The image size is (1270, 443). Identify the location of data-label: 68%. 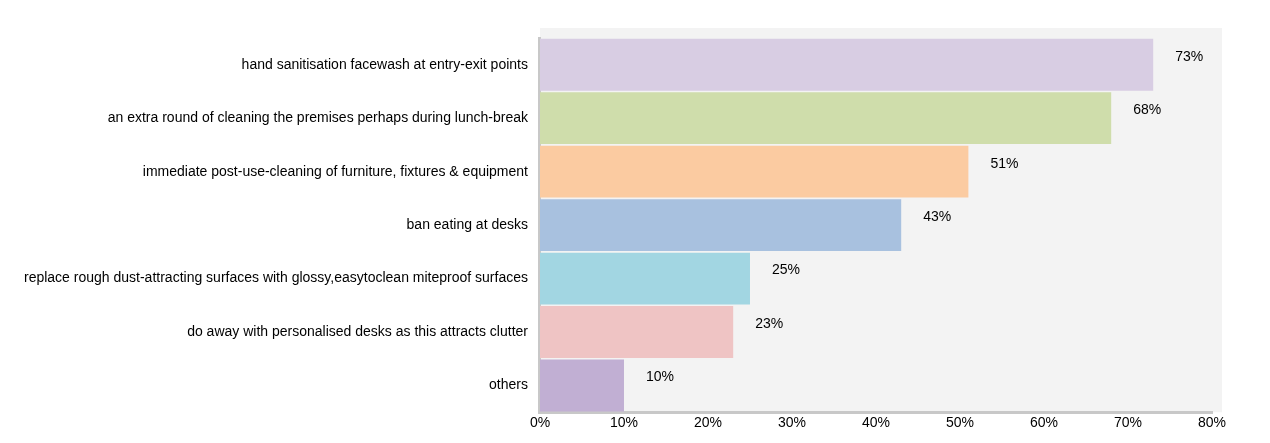
(1147, 109).